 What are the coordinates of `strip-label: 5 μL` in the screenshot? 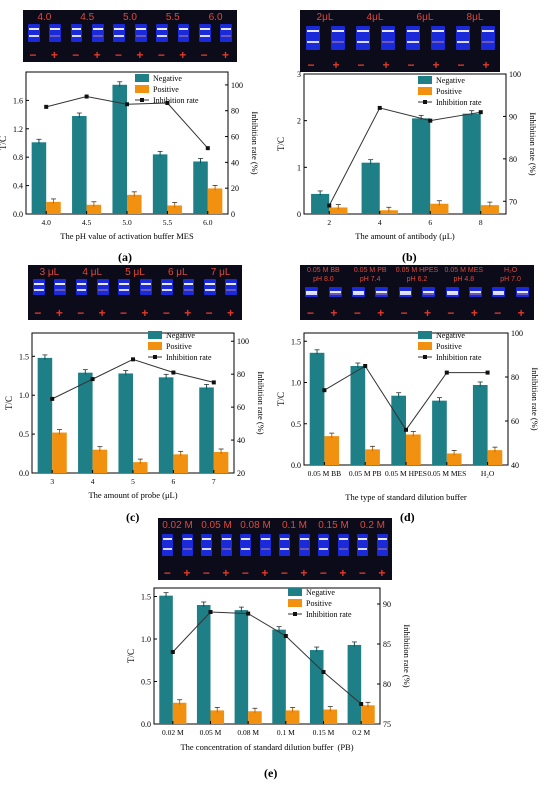 It's located at (135, 272).